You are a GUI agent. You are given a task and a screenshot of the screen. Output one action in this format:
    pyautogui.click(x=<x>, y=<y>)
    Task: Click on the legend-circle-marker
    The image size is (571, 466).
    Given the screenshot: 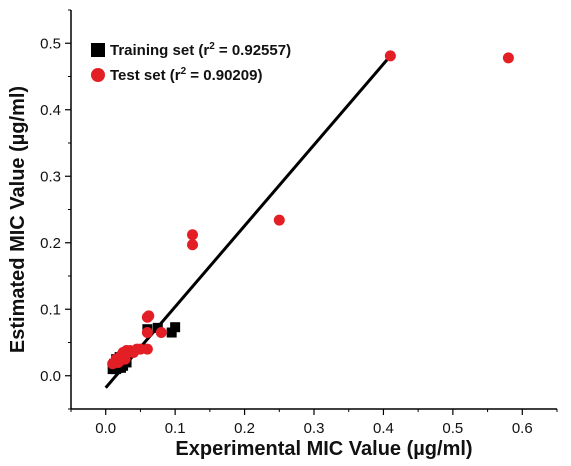 What is the action you would take?
    pyautogui.click(x=98, y=75)
    